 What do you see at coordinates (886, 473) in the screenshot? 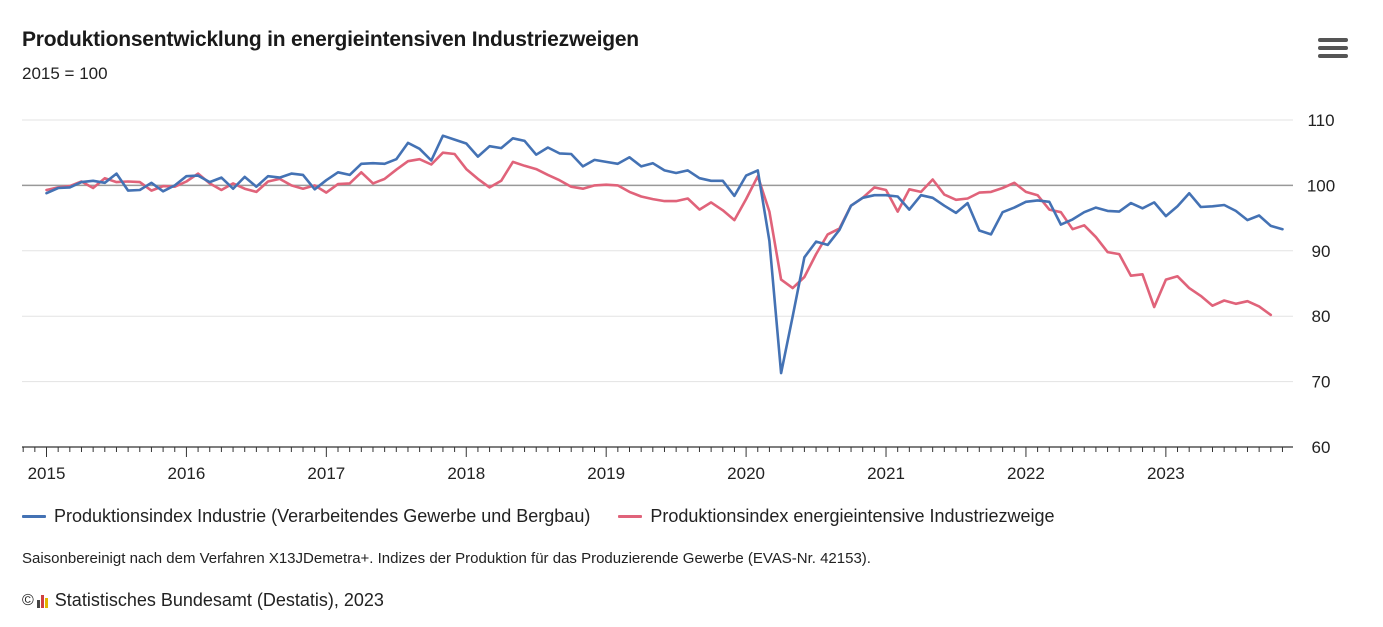
I see `x-tick-label: 2021` at bounding box center [886, 473].